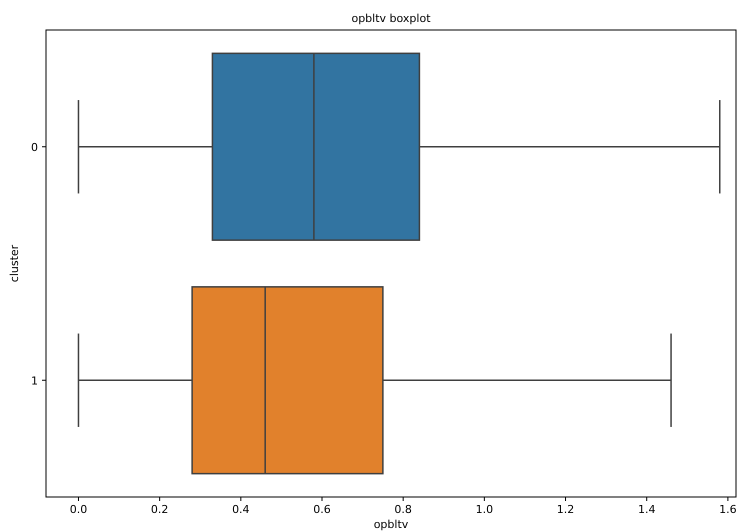 The width and height of the screenshot is (740, 532). Describe the element at coordinates (647, 509) in the screenshot. I see `x-tick-label: 1.4` at that location.